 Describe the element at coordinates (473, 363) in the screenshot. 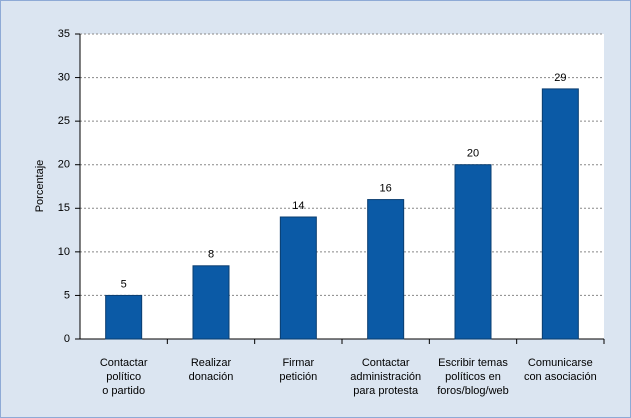

I see `x-tick-label: Escribir temas` at that location.